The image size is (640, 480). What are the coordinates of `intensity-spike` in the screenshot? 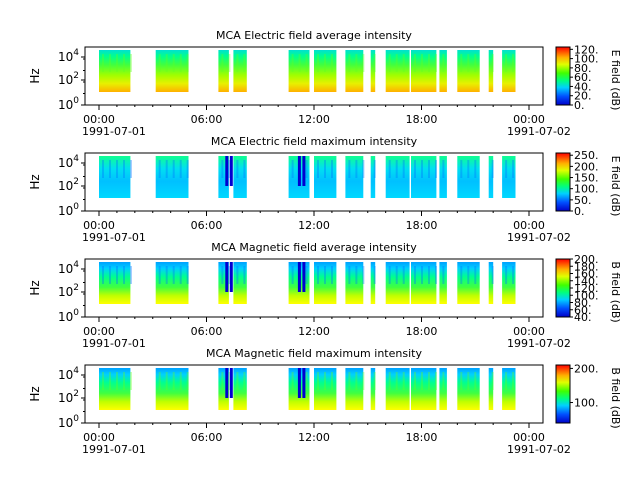 It's located at (299, 277).